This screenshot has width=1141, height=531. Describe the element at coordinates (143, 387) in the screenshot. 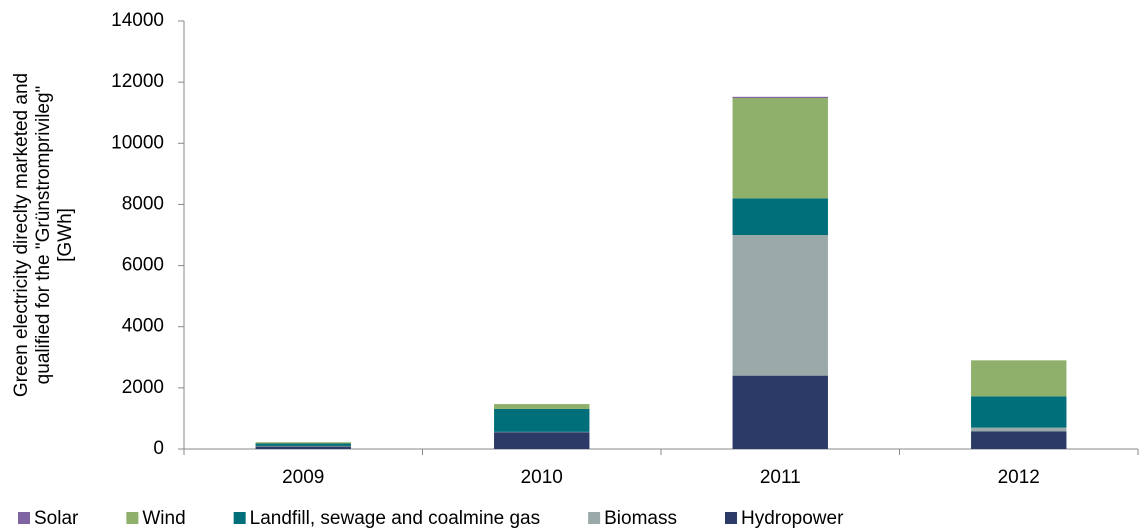

I see `y-tick-label: 2000` at that location.